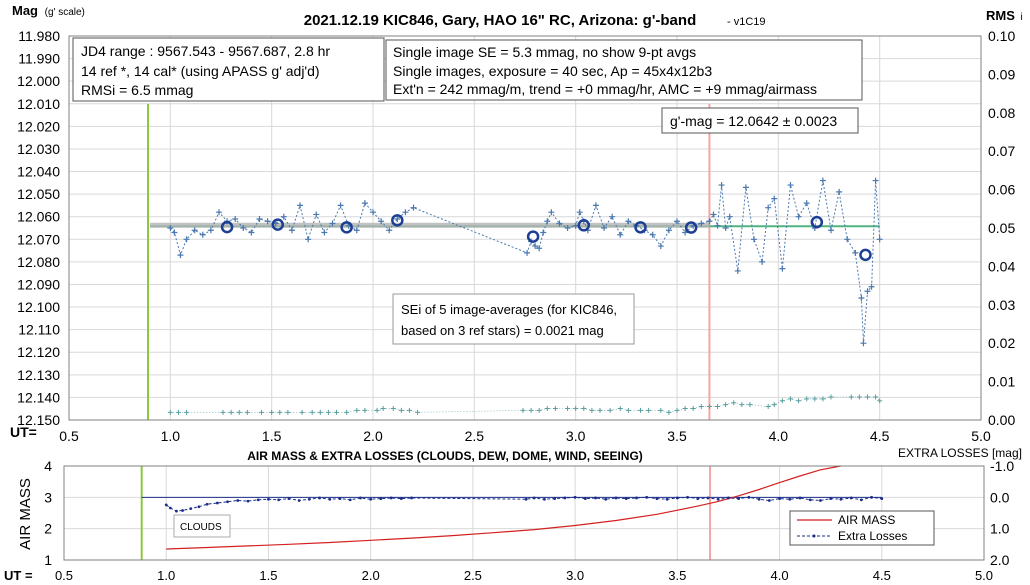 Image resolution: width=1030 pixels, height=585 pixels. Describe the element at coordinates (882, 575) in the screenshot. I see `bottom-xtick-label: 4.5` at that location.